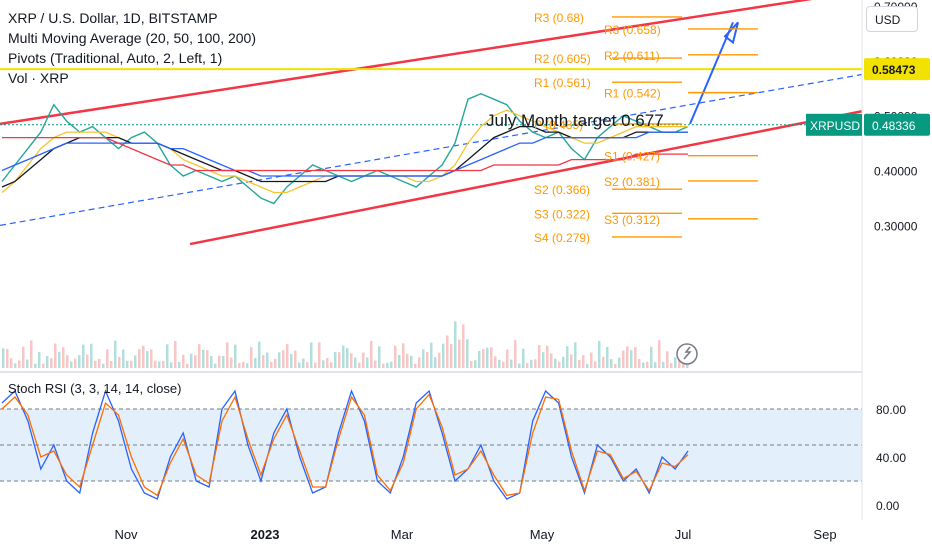 This screenshot has height=550, width=932. Describe the element at coordinates (632, 220) in the screenshot. I see `pivot-label: S3 (0.312)` at that location.